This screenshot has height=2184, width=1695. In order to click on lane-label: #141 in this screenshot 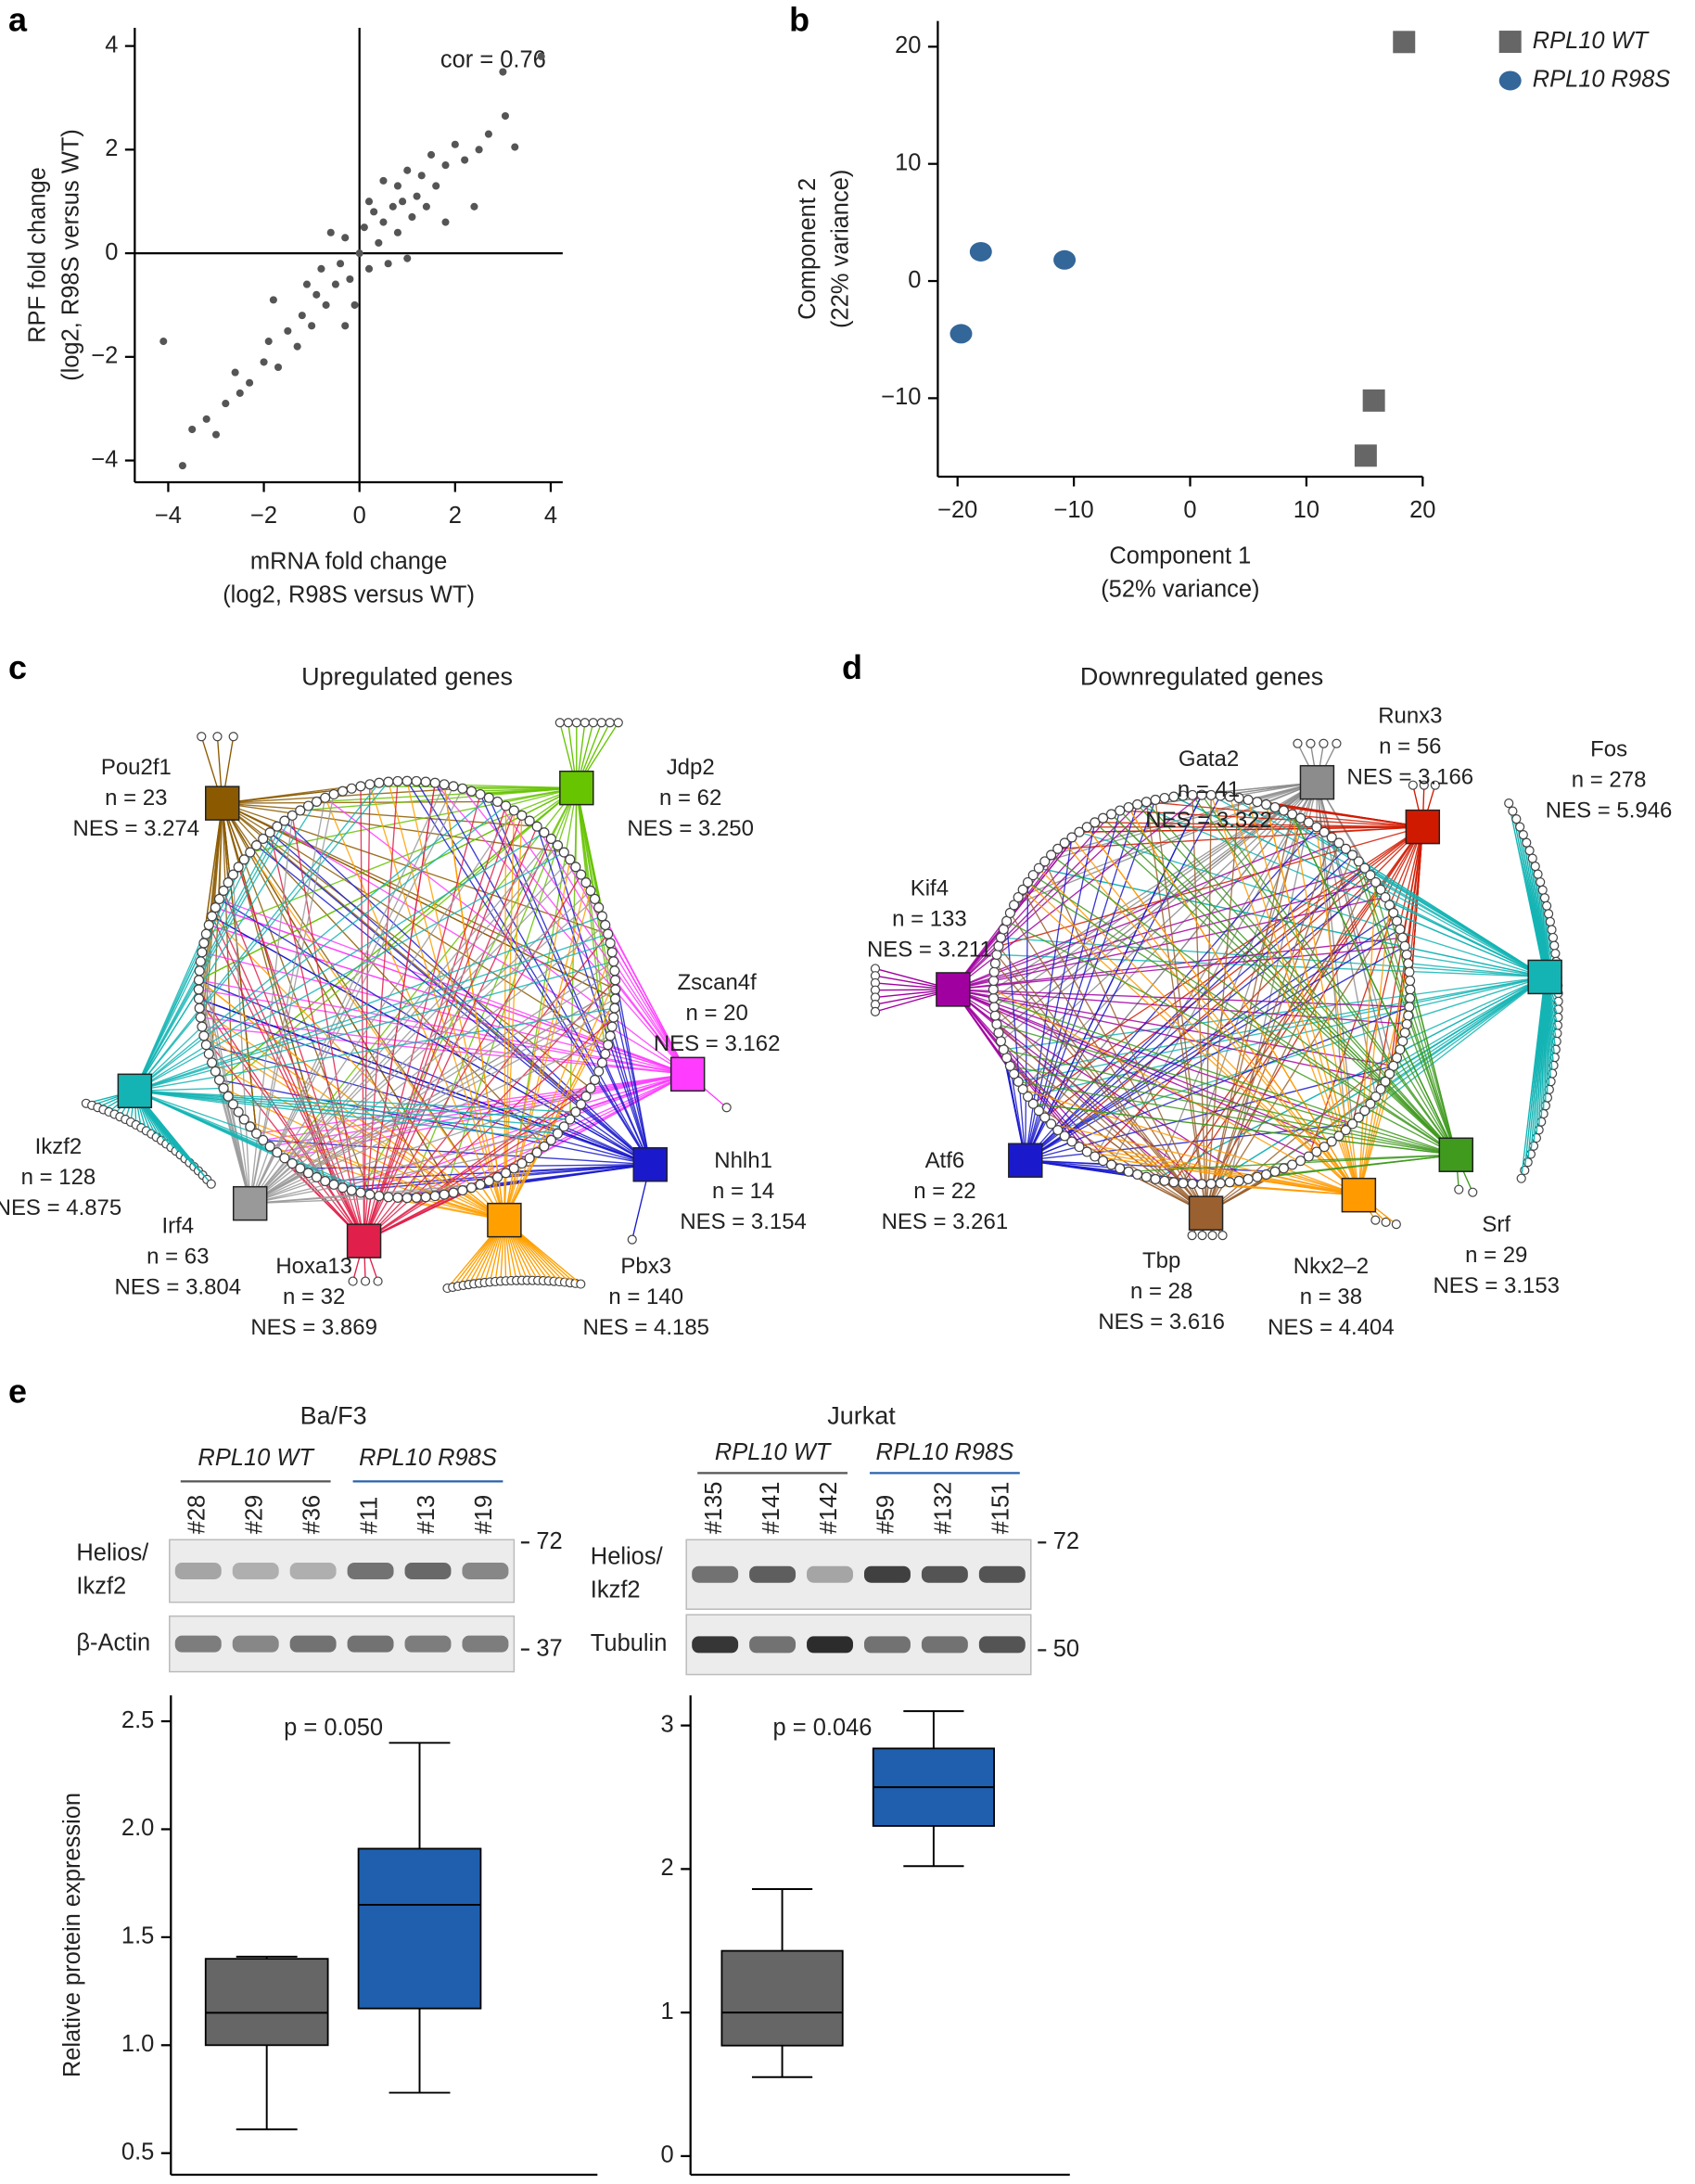, I will do `click(771, 1508)`.